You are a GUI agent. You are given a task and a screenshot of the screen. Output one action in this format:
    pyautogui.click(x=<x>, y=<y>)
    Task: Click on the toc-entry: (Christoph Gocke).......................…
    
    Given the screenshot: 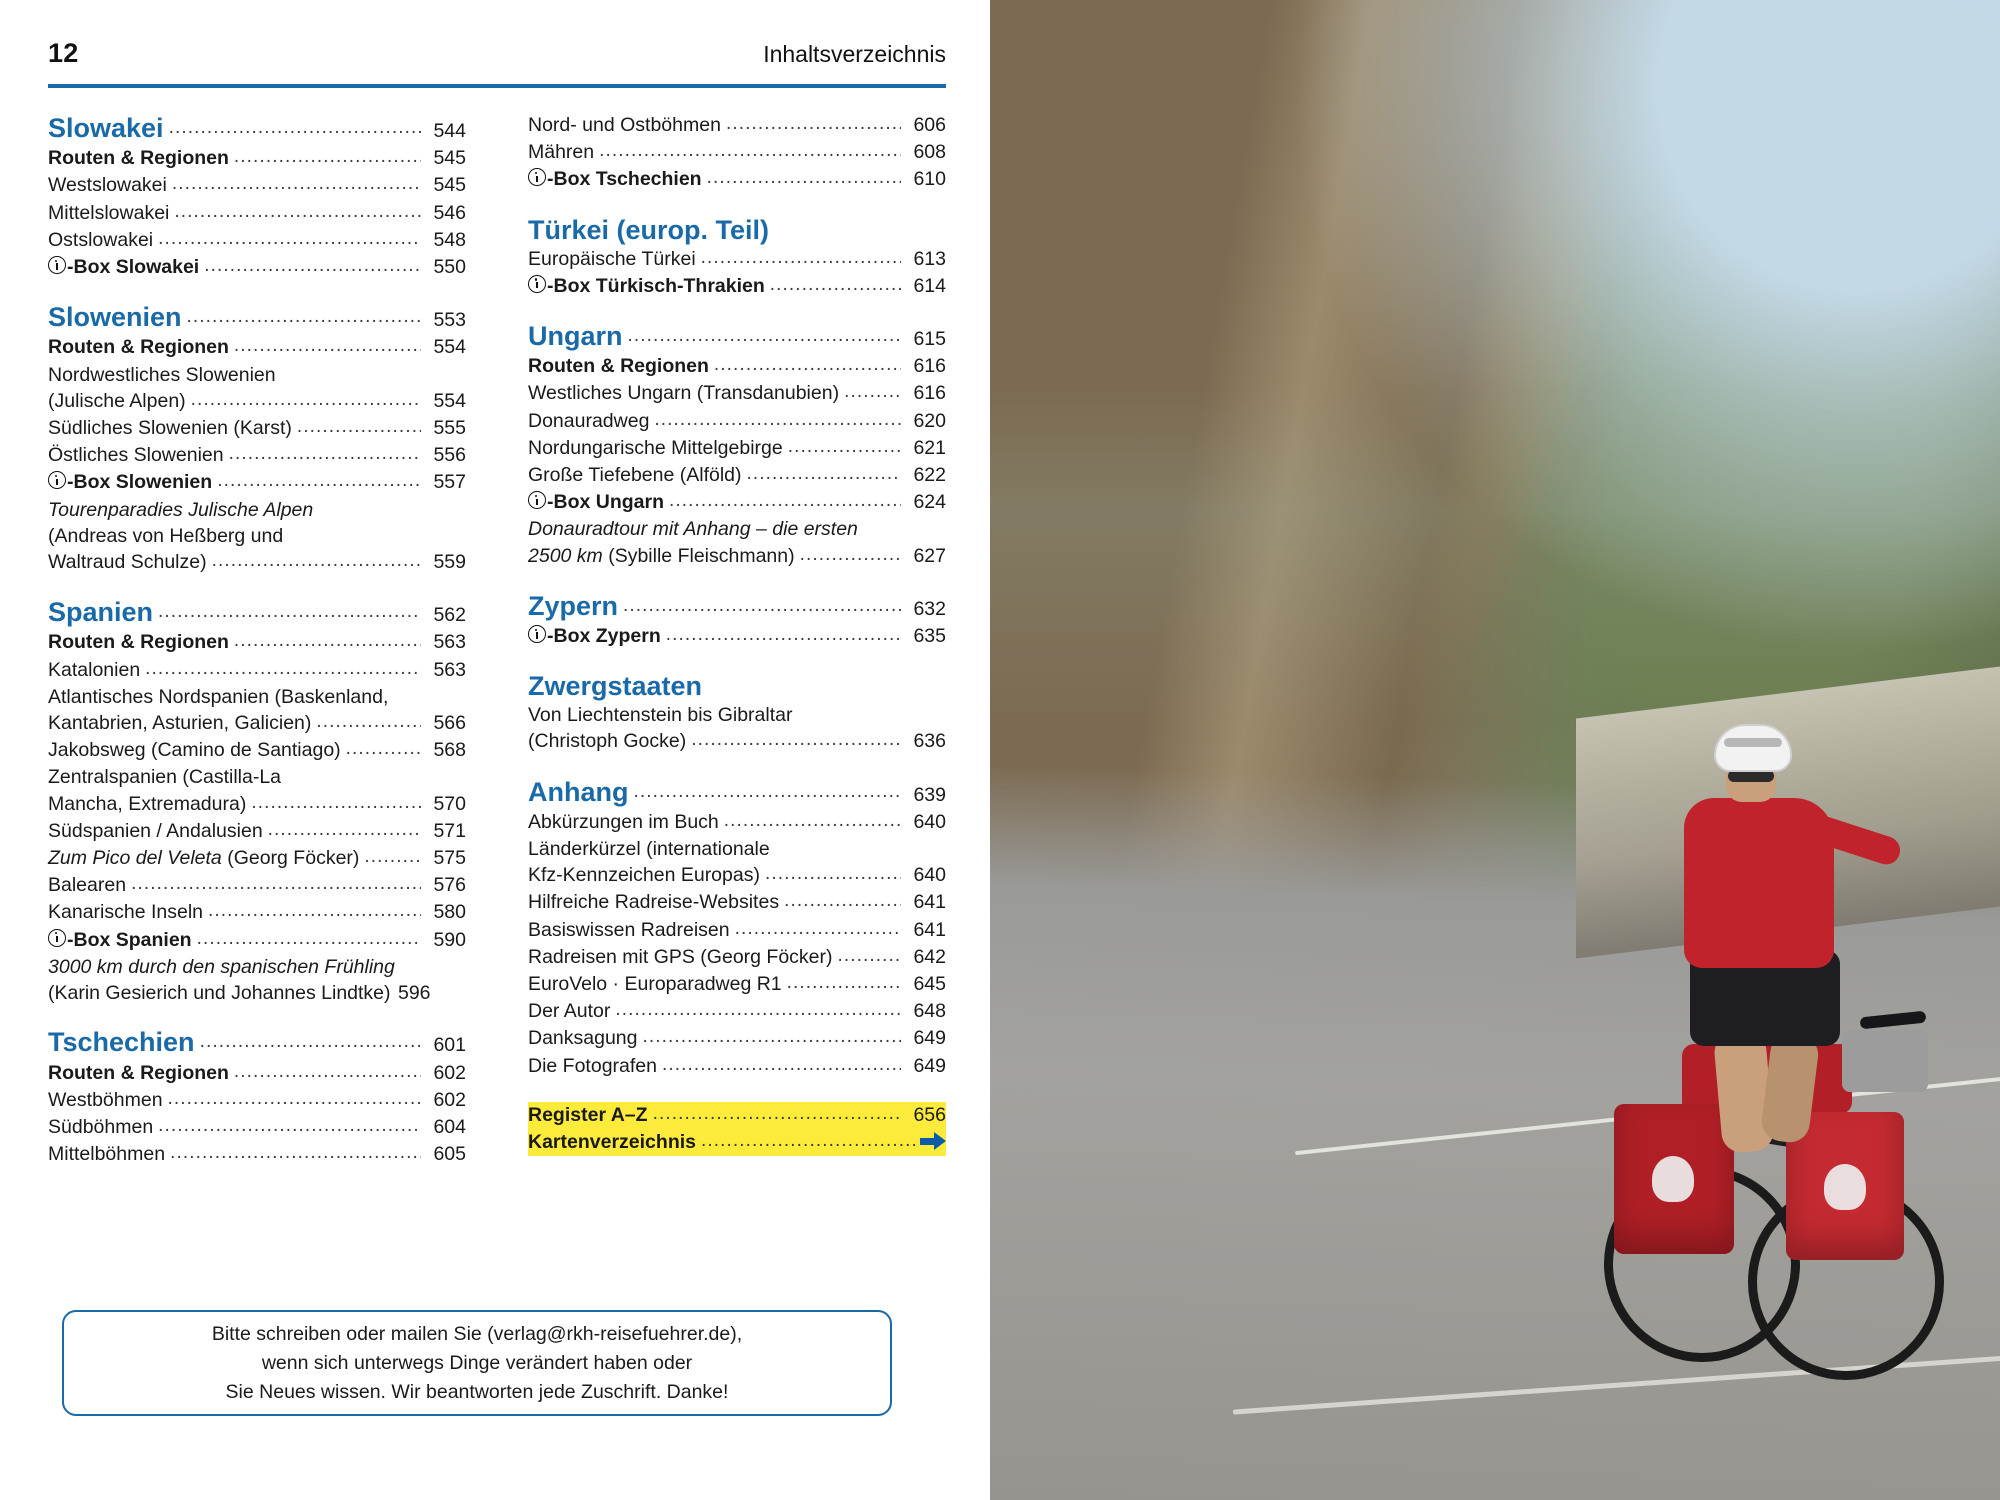 What is the action you would take?
    pyautogui.click(x=737, y=741)
    